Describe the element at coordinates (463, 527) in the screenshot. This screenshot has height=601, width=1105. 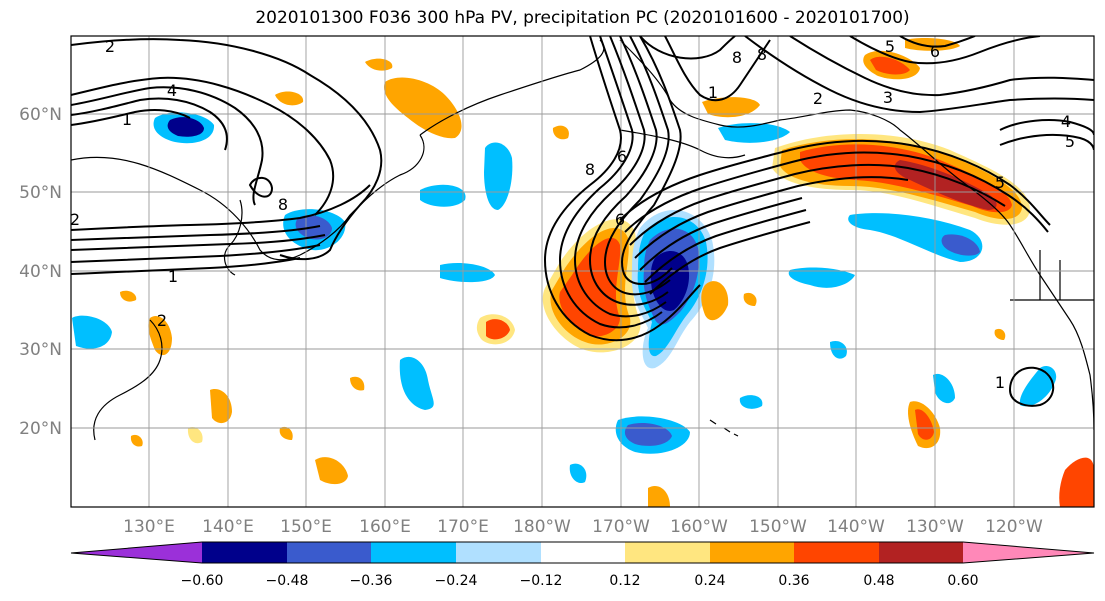
I see `lon-label: 170°E` at that location.